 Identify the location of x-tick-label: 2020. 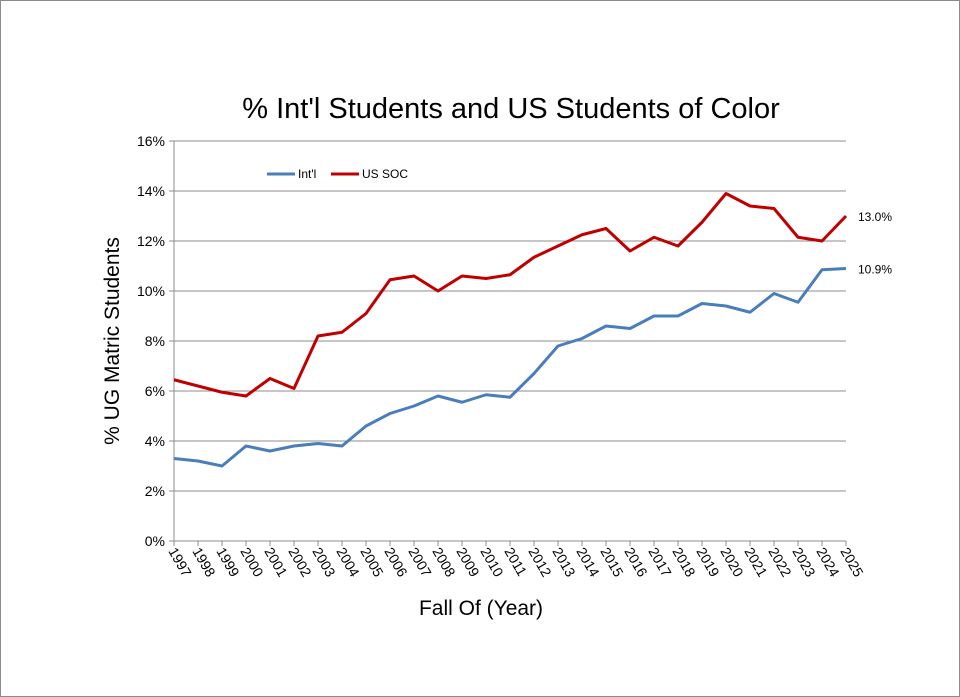
(732, 562).